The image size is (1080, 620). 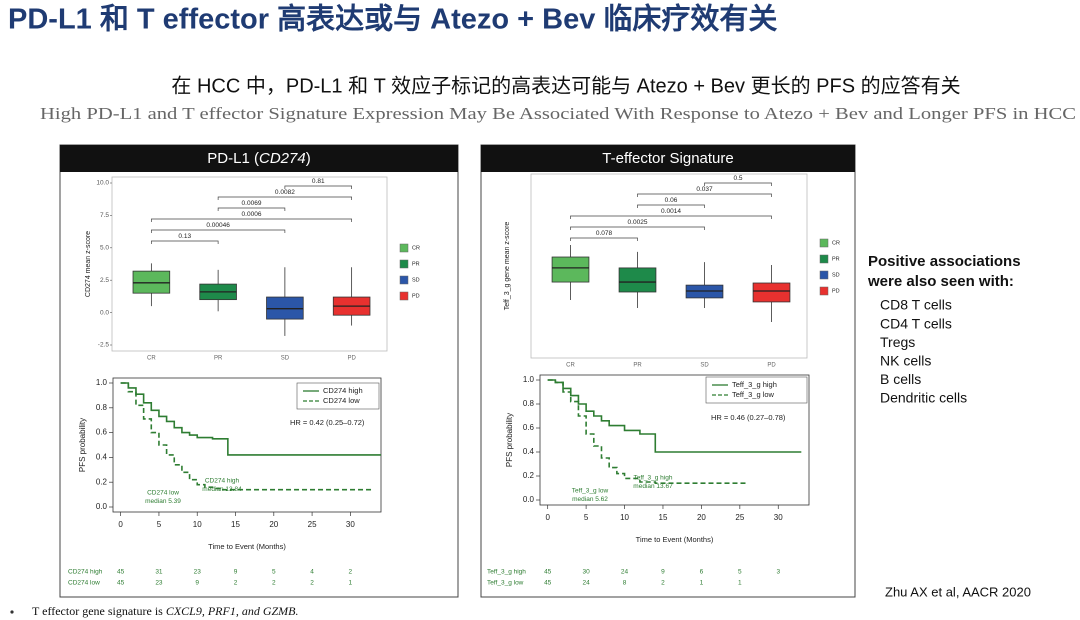 What do you see at coordinates (748, 417) in the screenshot?
I see `hazard-ratio: HR = 0.46 (0.27–0.78)` at bounding box center [748, 417].